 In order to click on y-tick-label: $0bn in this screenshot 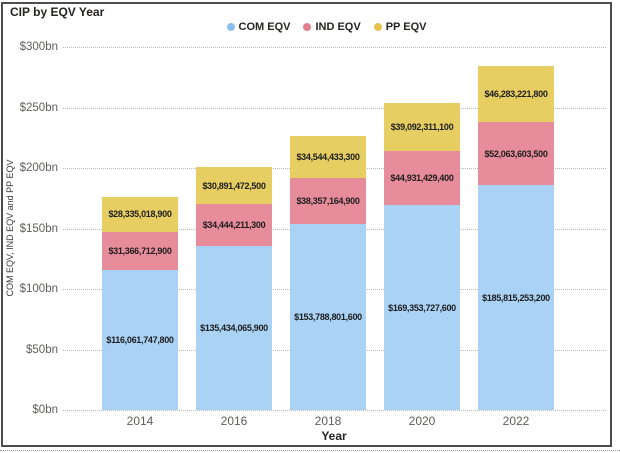, I will do `click(45, 410)`.